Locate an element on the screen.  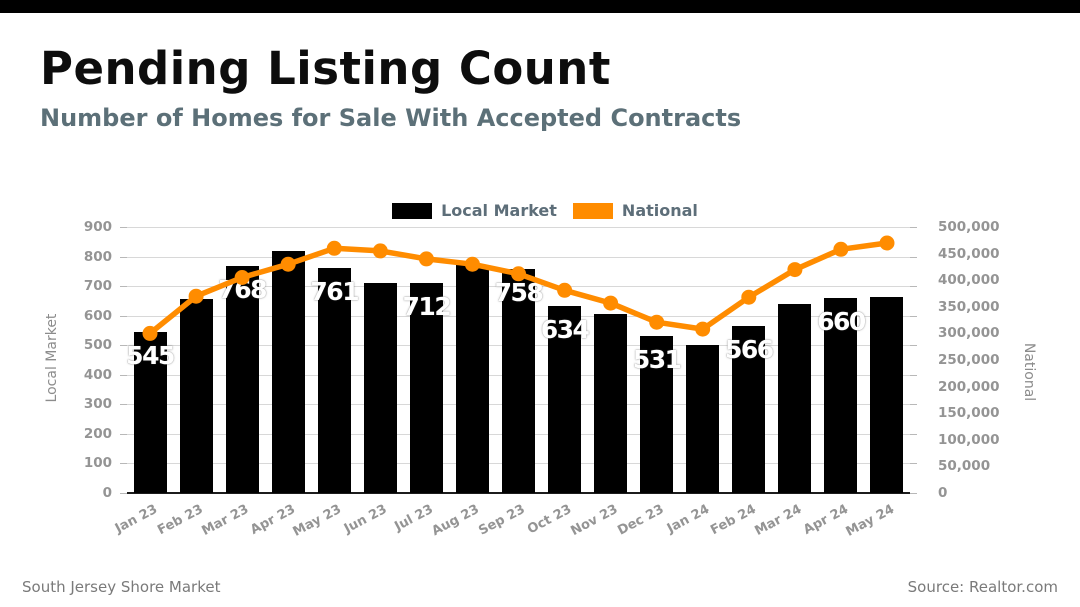
x-tick-label: Jul 23 is located at coordinates (414, 518).